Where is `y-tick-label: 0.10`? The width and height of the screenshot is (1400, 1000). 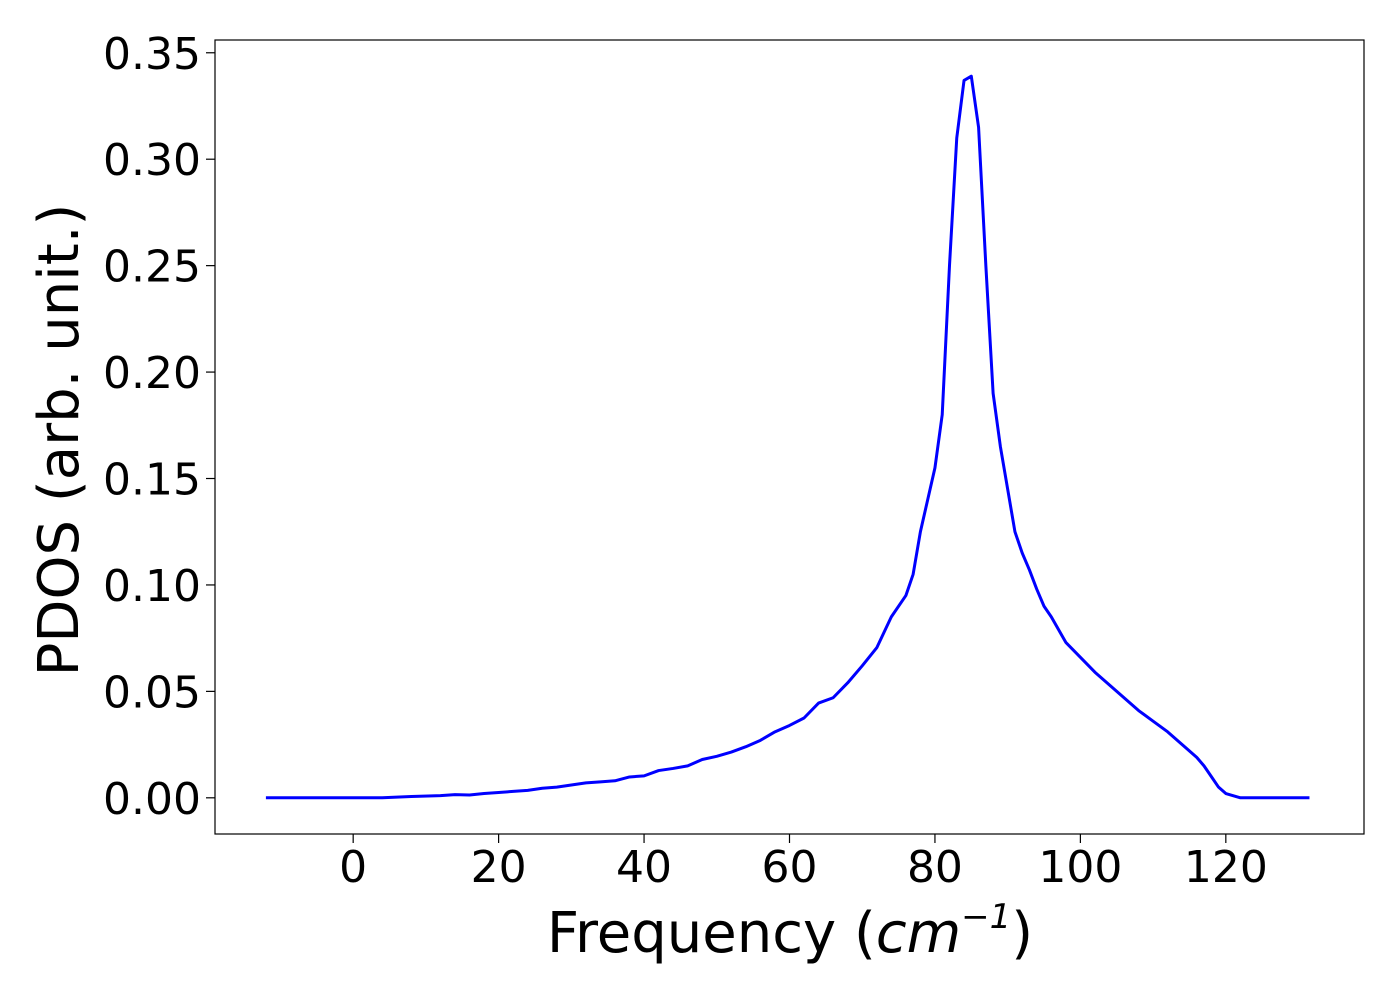
y-tick-label: 0.10 is located at coordinates (152, 586).